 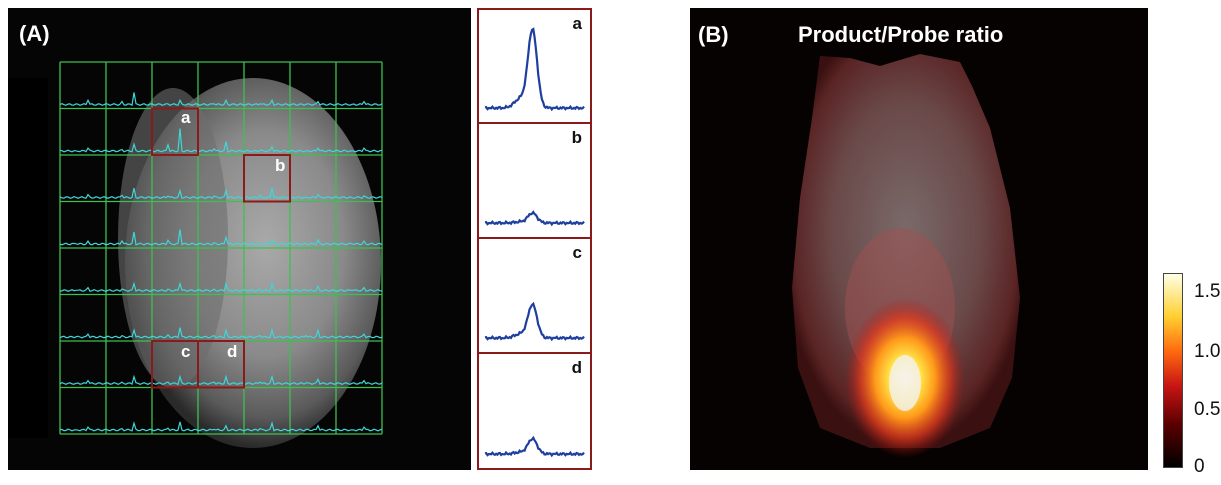 What do you see at coordinates (713, 34) in the screenshot?
I see `panel-b-label: (B)` at bounding box center [713, 34].